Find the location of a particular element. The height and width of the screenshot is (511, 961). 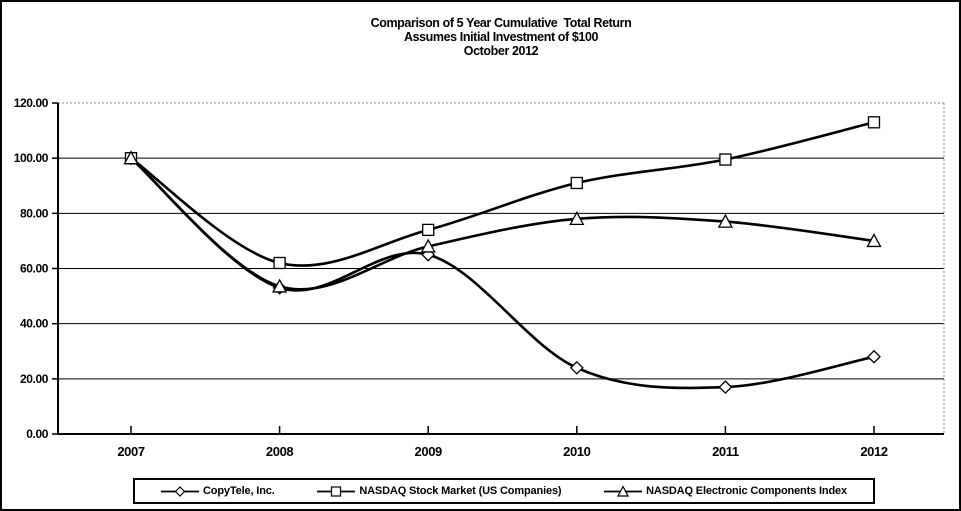

data-point-square-2011 is located at coordinates (725, 159).